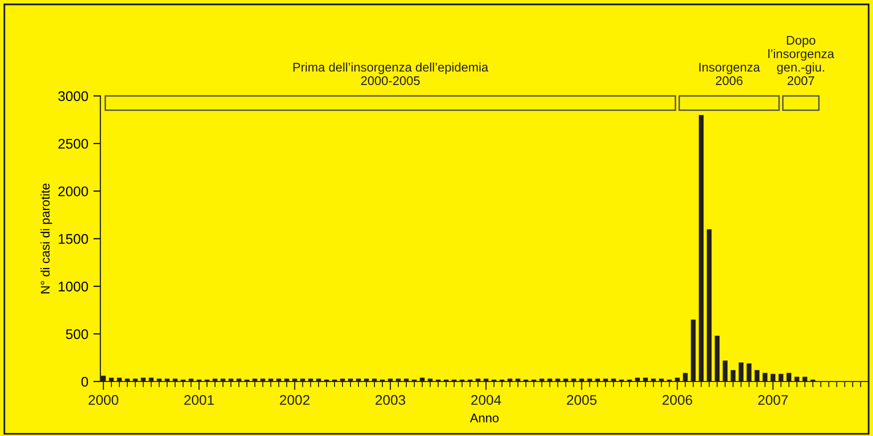  What do you see at coordinates (73, 287) in the screenshot?
I see `y-tick-label: 1000` at bounding box center [73, 287].